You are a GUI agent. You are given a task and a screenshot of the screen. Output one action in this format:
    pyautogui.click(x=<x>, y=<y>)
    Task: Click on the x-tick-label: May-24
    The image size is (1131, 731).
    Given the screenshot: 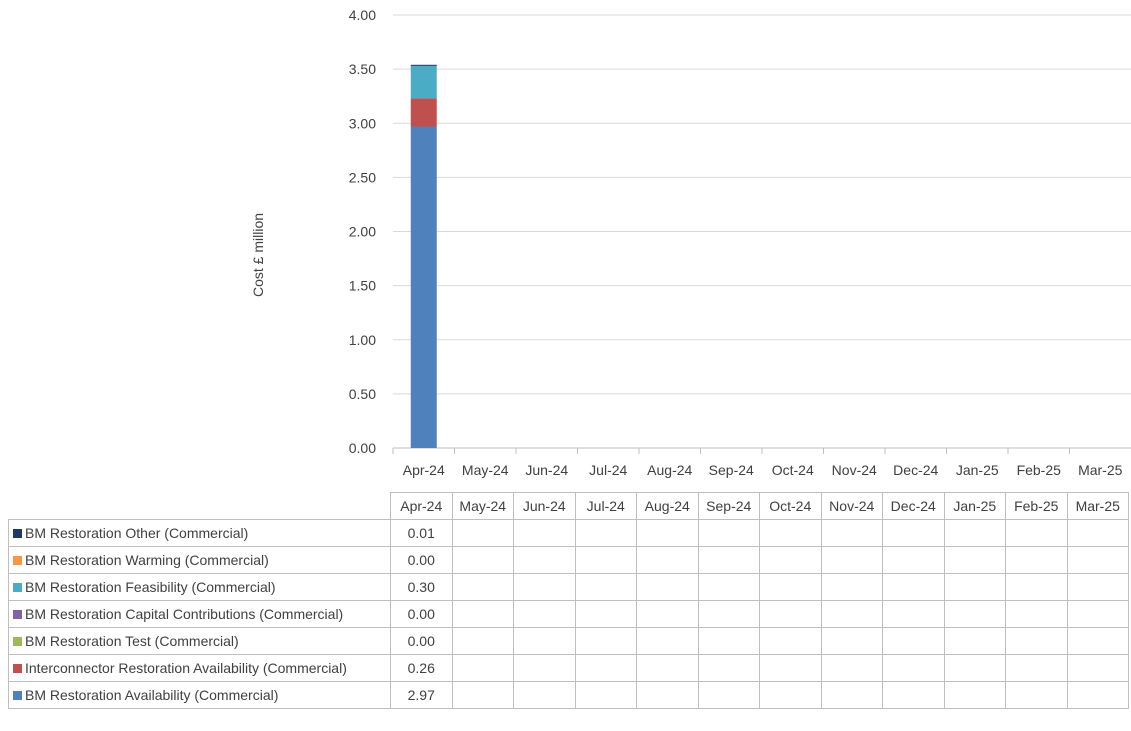 What is the action you would take?
    pyautogui.click(x=485, y=470)
    